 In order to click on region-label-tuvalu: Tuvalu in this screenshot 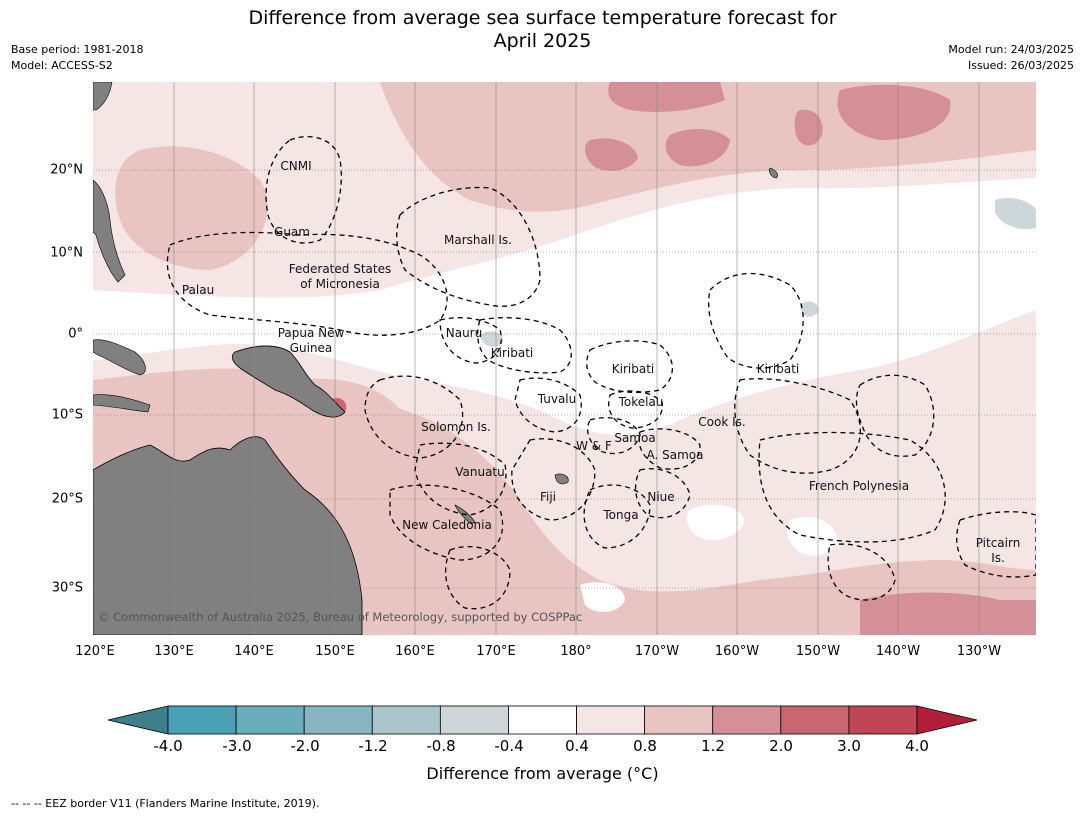, I will do `click(557, 399)`.